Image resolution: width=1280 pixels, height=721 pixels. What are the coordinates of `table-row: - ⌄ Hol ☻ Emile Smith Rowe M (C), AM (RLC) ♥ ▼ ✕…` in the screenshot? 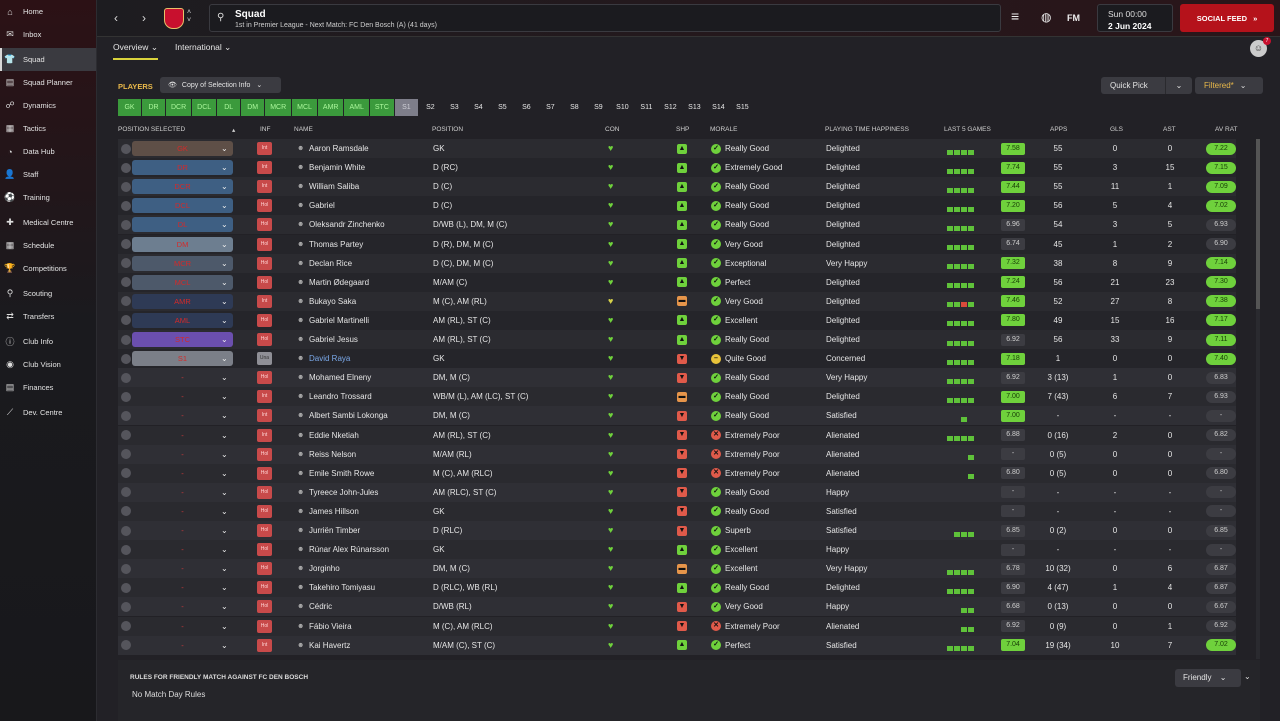 It's located at (677, 473).